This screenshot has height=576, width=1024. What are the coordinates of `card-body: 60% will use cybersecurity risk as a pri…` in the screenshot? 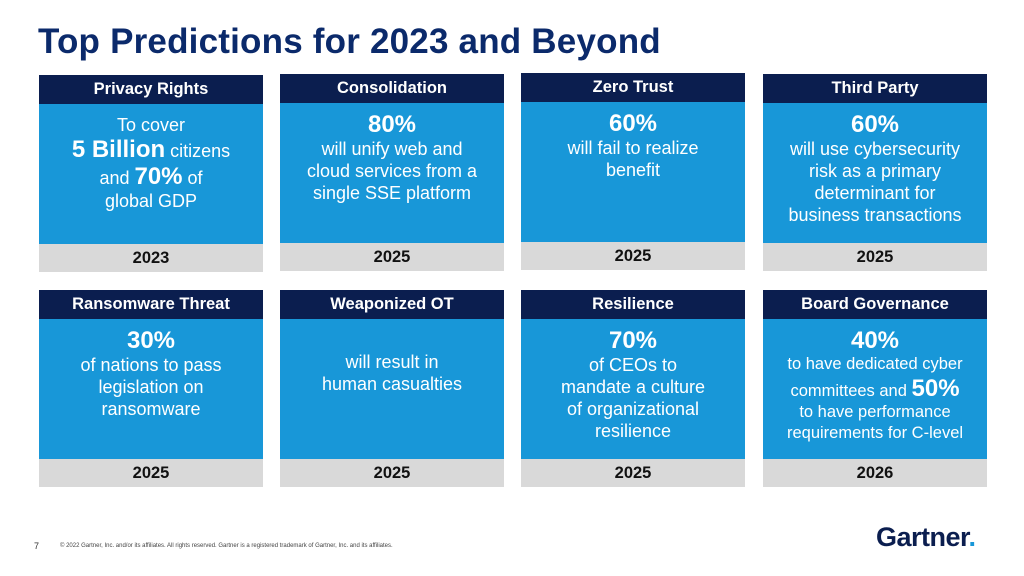 It's located at (875, 173).